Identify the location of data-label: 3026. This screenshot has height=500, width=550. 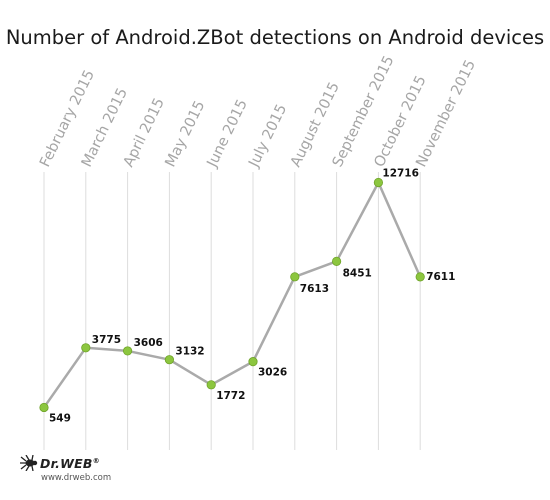
(272, 373).